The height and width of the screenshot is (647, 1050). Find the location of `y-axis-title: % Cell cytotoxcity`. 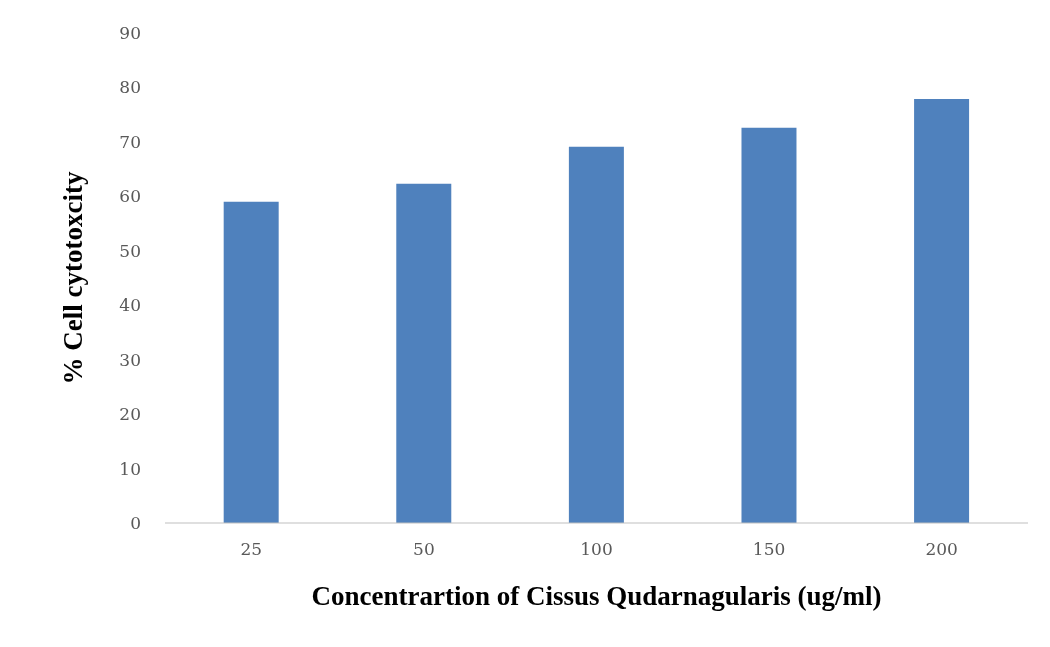

y-axis-title: % Cell cytotoxcity is located at coordinates (72, 278).